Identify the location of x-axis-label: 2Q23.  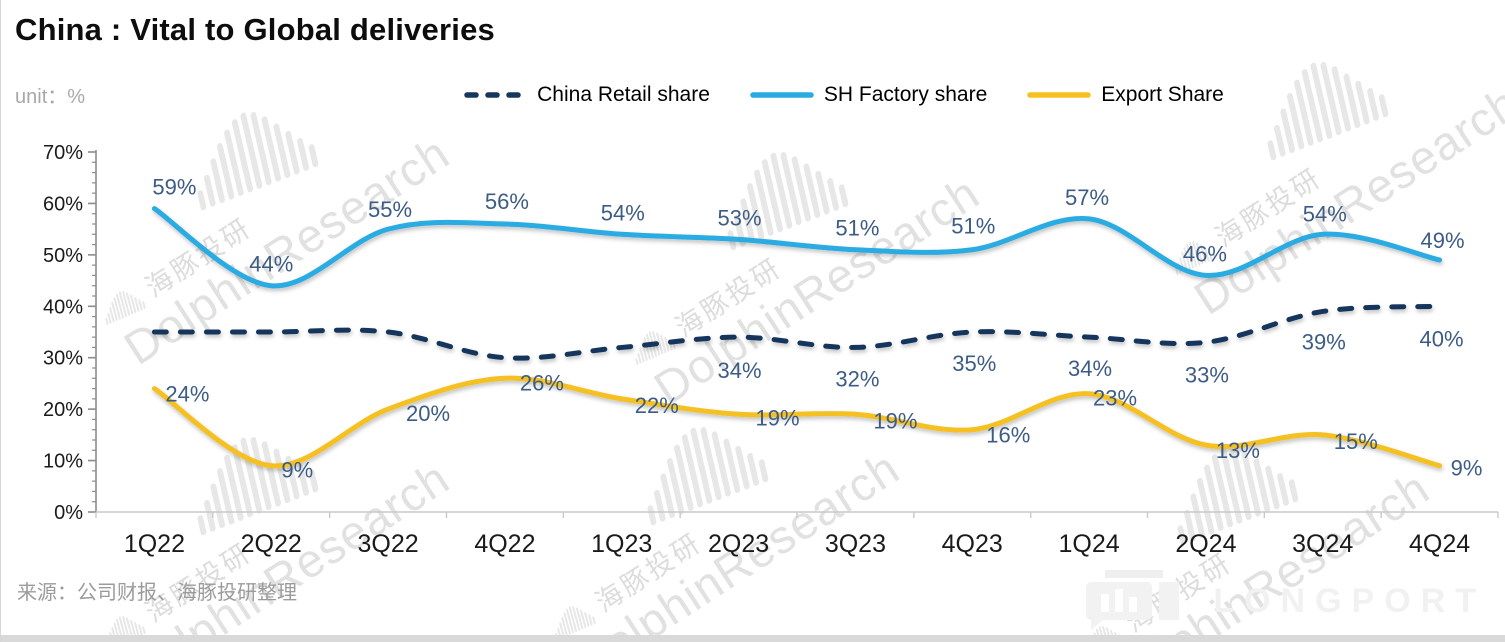
(738, 544).